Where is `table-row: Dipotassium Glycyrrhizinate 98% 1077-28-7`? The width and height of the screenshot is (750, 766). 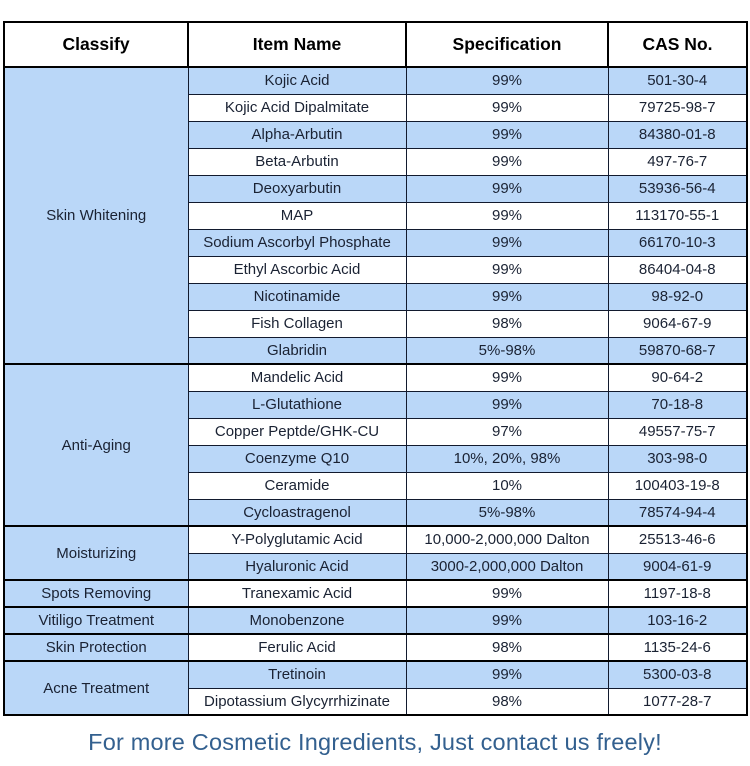
table-row: Dipotassium Glycyrrhizinate 98% 1077-28-7 is located at coordinates (376, 701).